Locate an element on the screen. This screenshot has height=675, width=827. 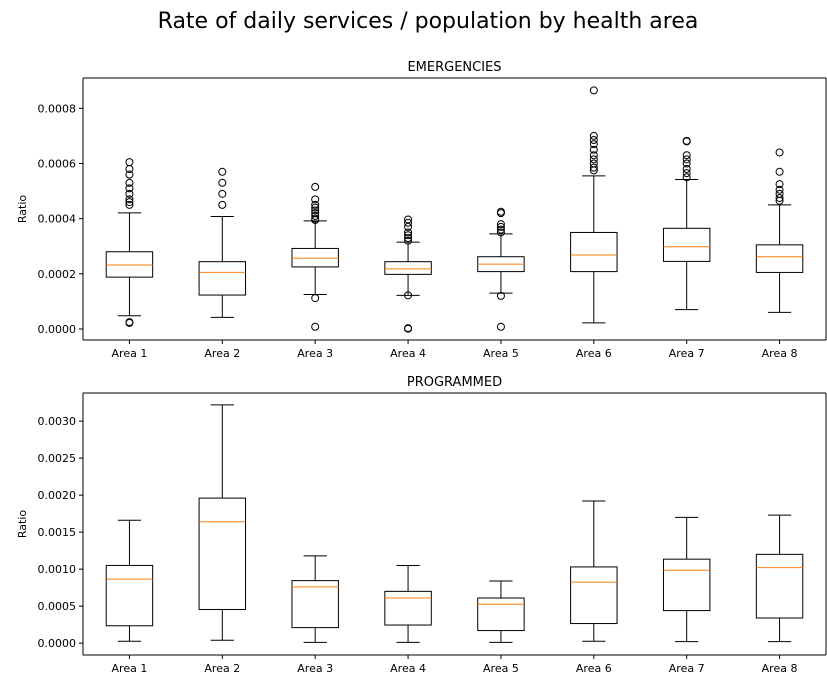
programmed-y-tick-label: 0.0025 is located at coordinates (57, 458).